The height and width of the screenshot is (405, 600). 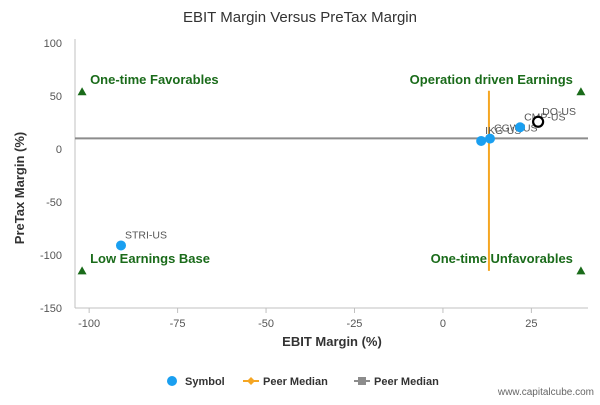 What do you see at coordinates (443, 324) in the screenshot?
I see `x-tick-label: 0` at bounding box center [443, 324].